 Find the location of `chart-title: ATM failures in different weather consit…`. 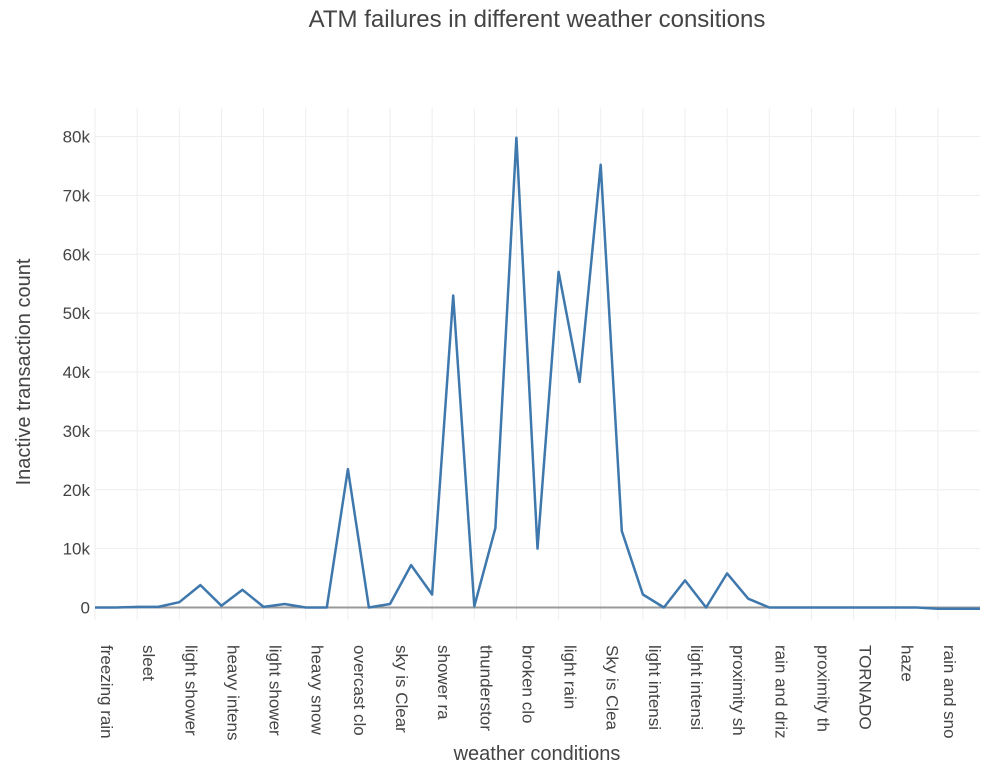

chart-title: ATM failures in different weather consit… is located at coordinates (537, 19).